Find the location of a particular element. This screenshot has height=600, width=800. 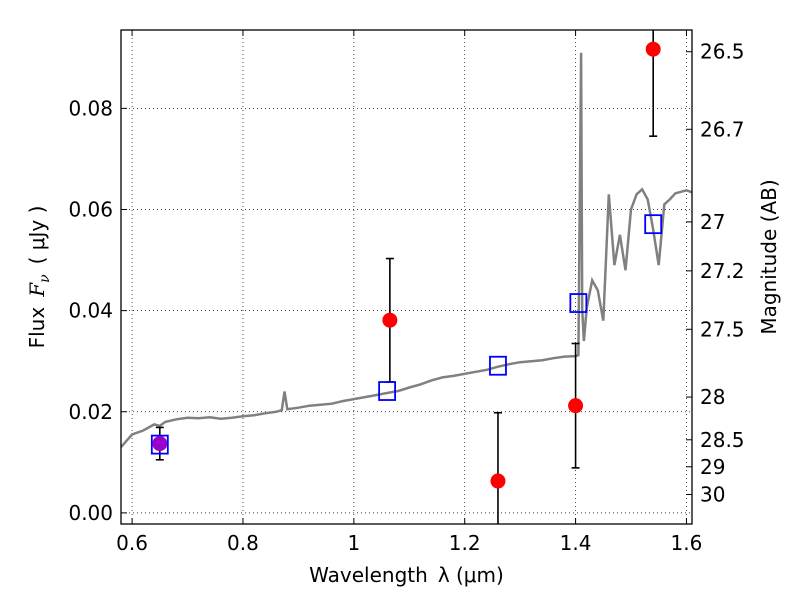

y-tick-label: 0.04 is located at coordinates (90, 311).